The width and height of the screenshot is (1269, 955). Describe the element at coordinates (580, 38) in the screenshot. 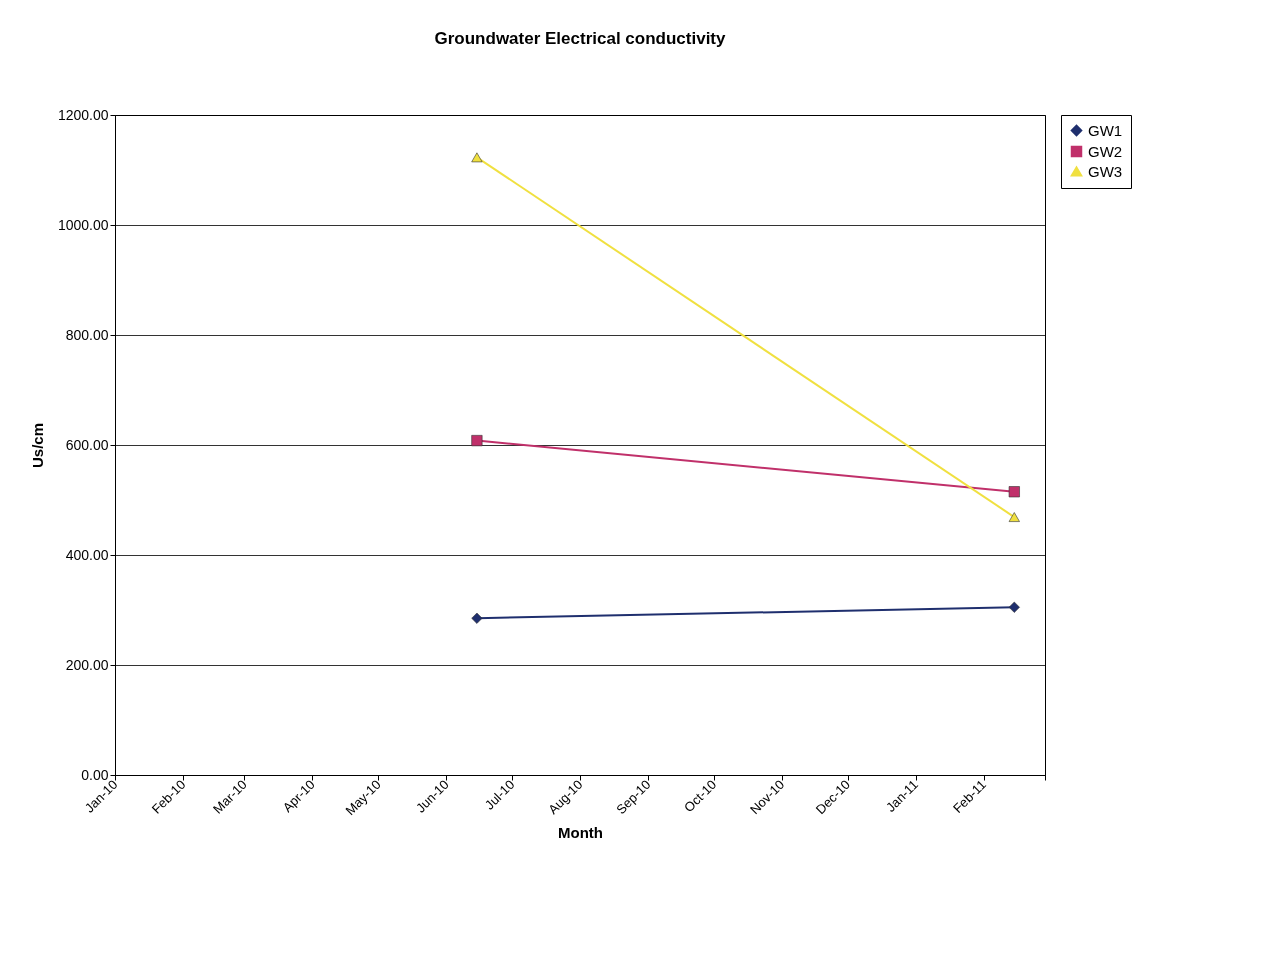

I see `chart-title: Groundwater Electrical conductivity` at that location.